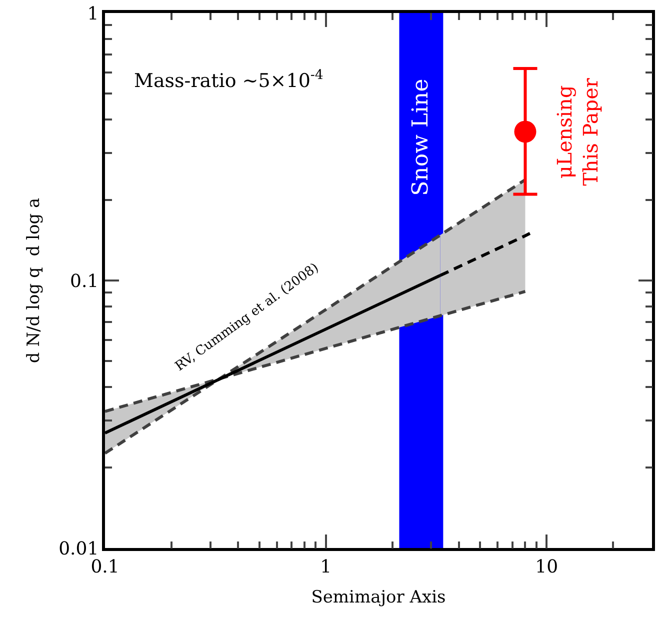 The image size is (658, 624). Describe the element at coordinates (421, 137) in the screenshot. I see `band-label: Snow Line` at that location.